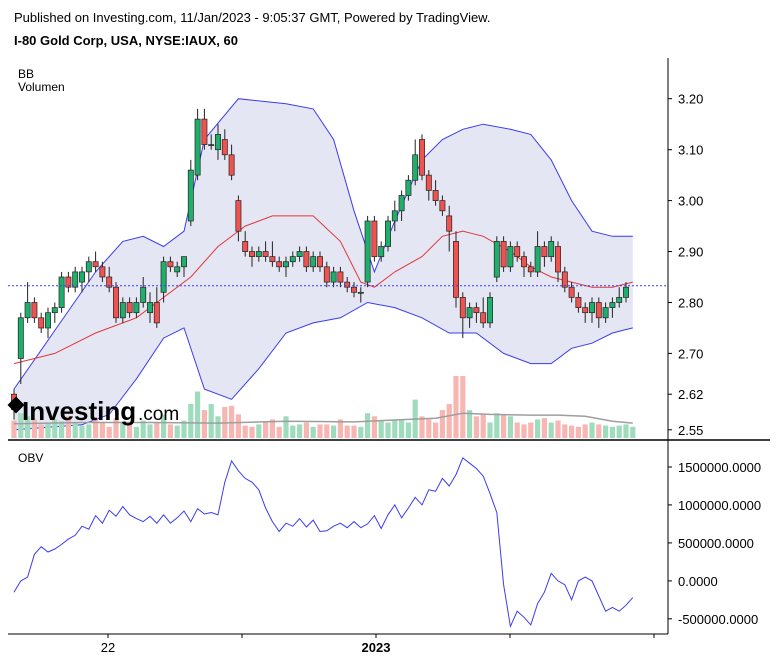  Describe the element at coordinates (690, 252) in the screenshot. I see `price-tick-label: 2.90` at that location.